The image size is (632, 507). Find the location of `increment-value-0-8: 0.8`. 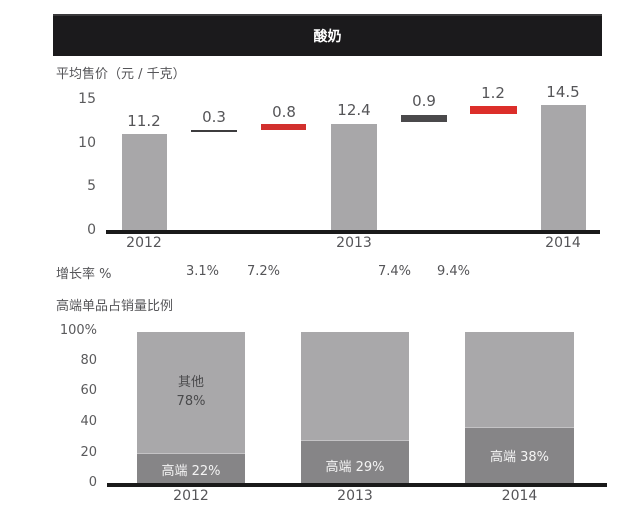

increment-value-0-8: 0.8 is located at coordinates (284, 112).